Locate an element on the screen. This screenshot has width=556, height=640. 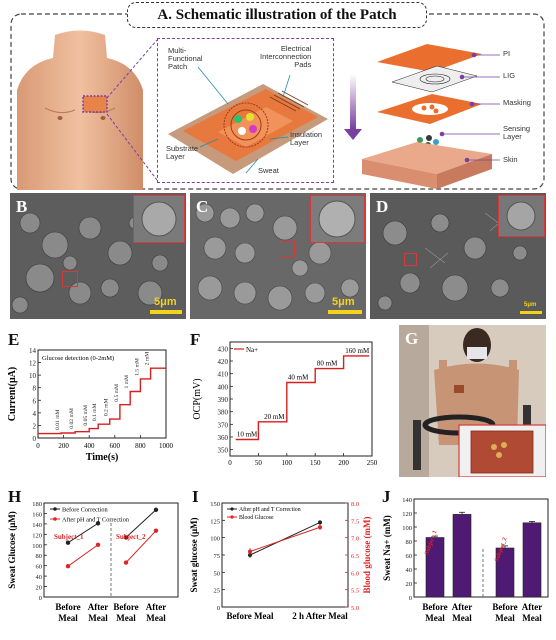
scale-label-d: 5μm is located at coordinates (530, 305).